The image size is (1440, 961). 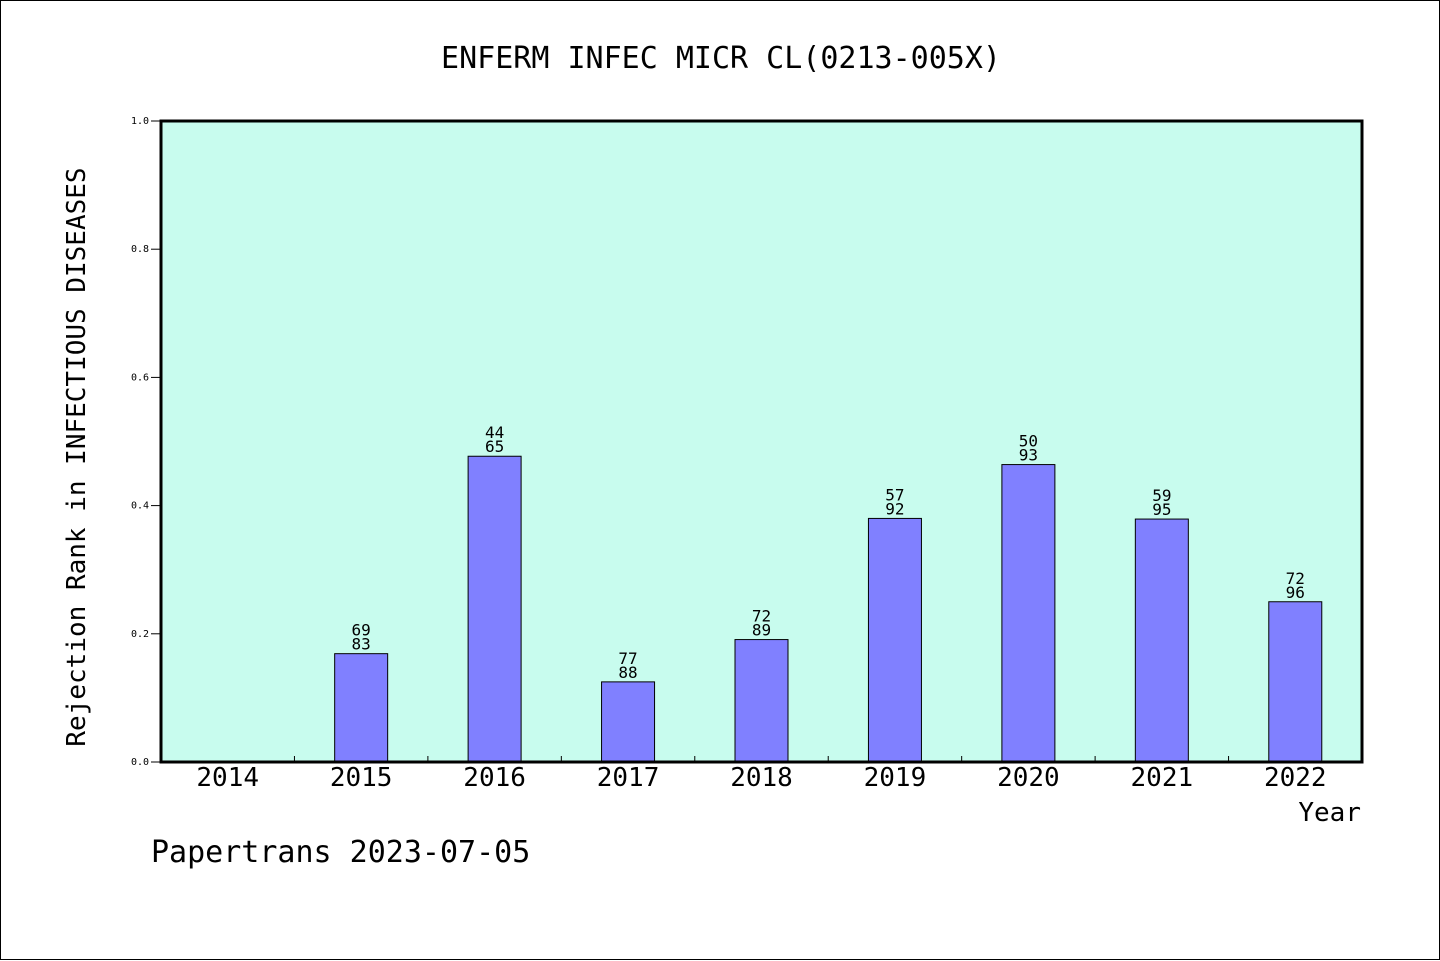 What do you see at coordinates (894, 508) in the screenshot?
I see `bar-label-bottom-2019: 92` at bounding box center [894, 508].